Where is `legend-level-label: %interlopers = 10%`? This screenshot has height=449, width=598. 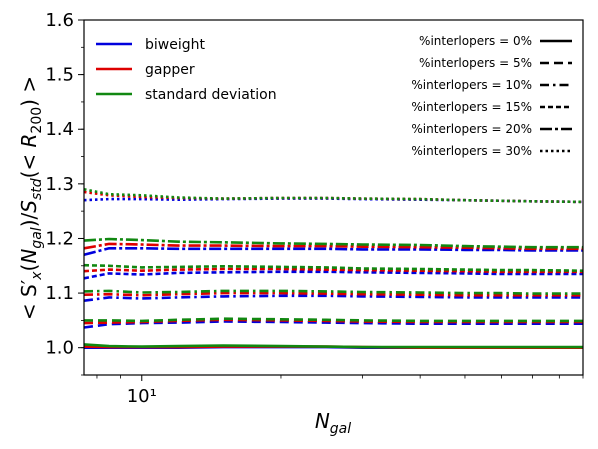 legend-level-label: %interlopers = 10% is located at coordinates (471, 85).